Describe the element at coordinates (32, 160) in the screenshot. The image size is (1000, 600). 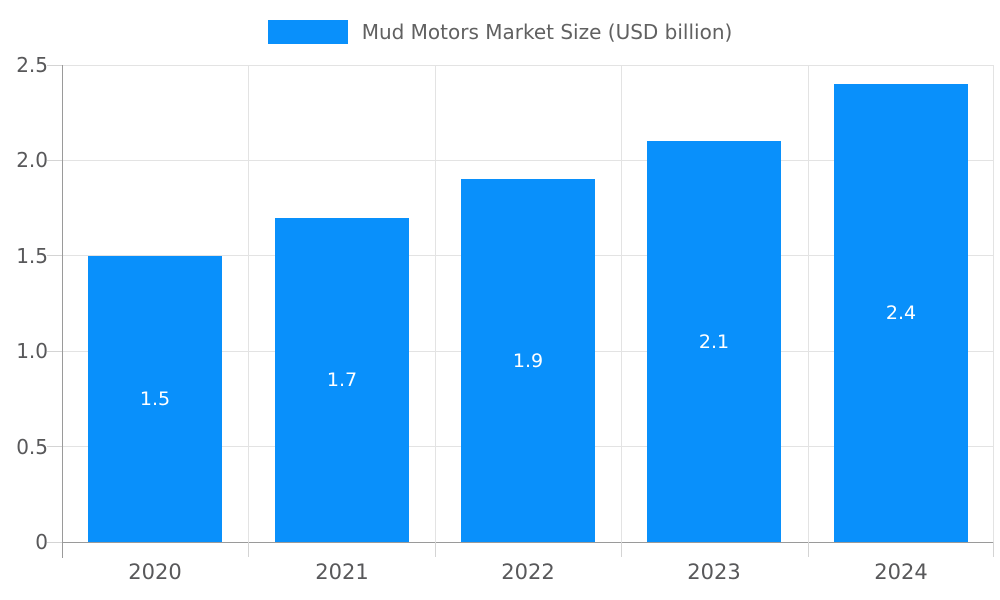
I see `y-tick-label: 2.0` at that location.